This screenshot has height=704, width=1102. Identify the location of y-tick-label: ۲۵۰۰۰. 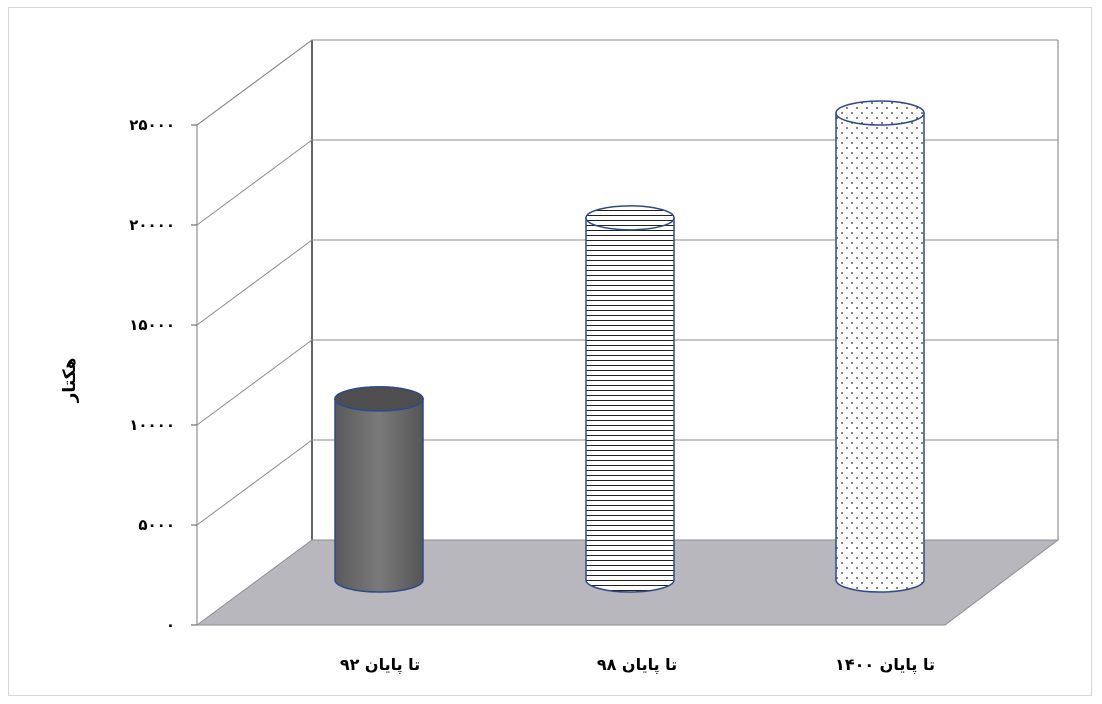
(152, 125).